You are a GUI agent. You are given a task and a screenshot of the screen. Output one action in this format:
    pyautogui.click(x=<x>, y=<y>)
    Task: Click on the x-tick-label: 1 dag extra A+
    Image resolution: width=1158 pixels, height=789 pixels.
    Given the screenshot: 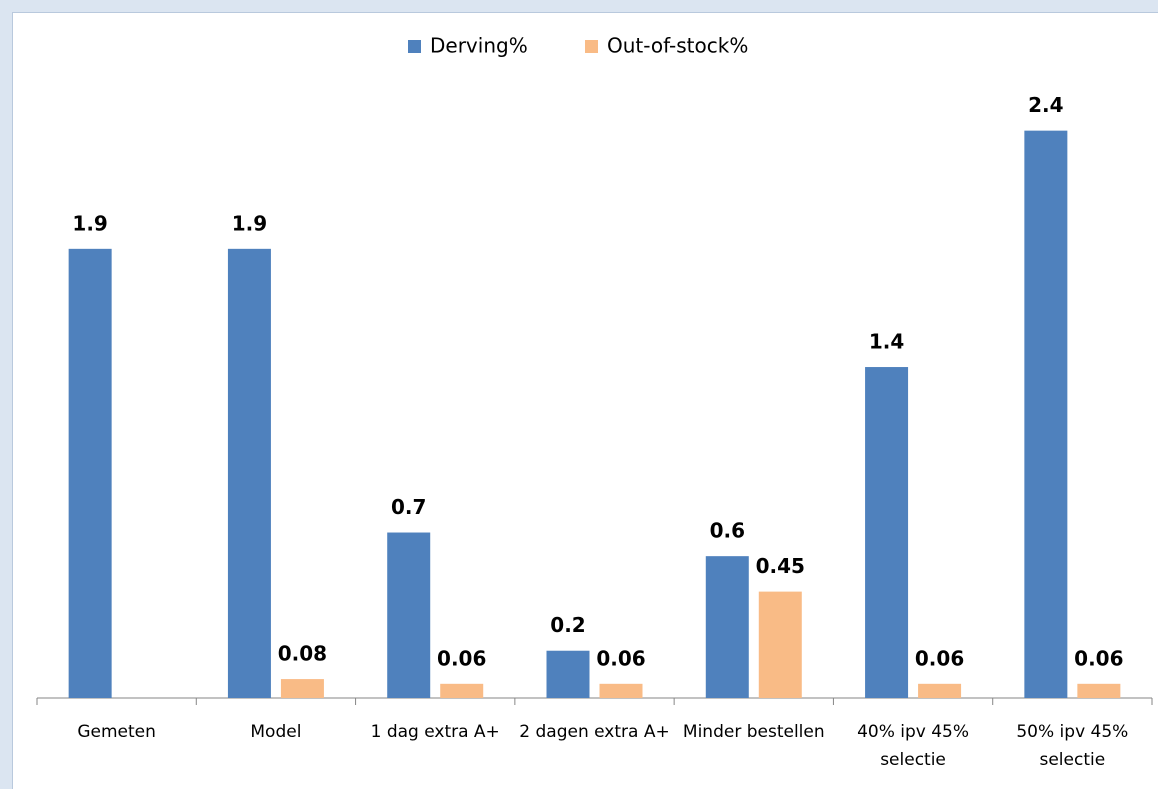 What is the action you would take?
    pyautogui.click(x=435, y=732)
    